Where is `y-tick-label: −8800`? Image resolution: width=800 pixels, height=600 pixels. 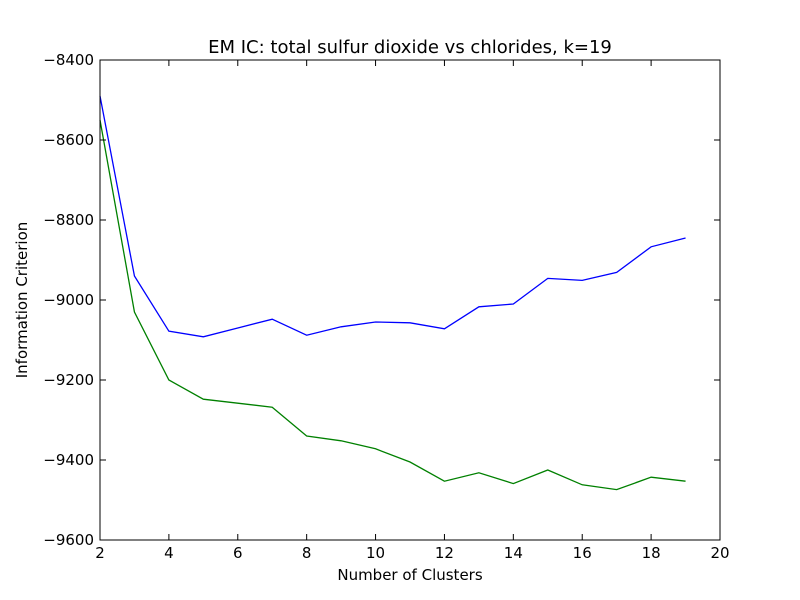
y-tick-label: −8800 is located at coordinates (68, 220).